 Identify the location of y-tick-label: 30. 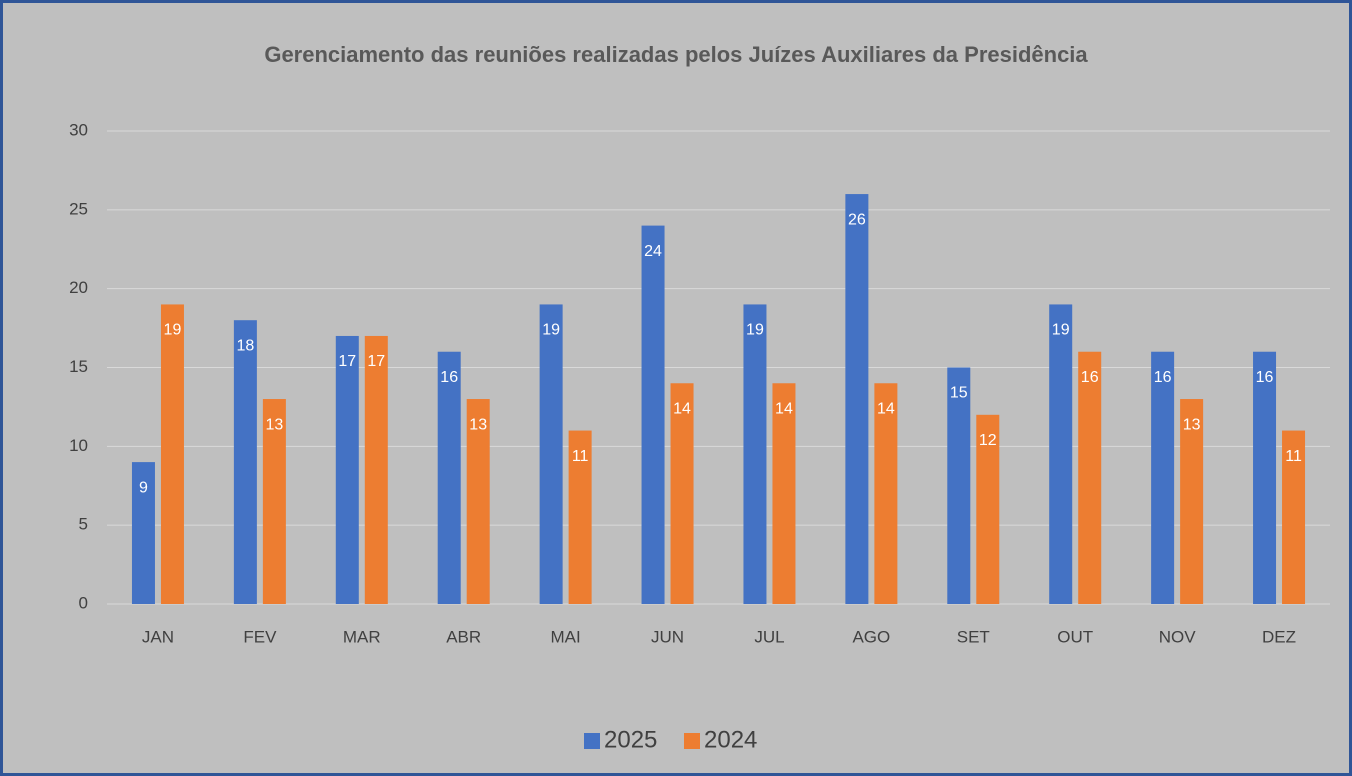
(78, 129).